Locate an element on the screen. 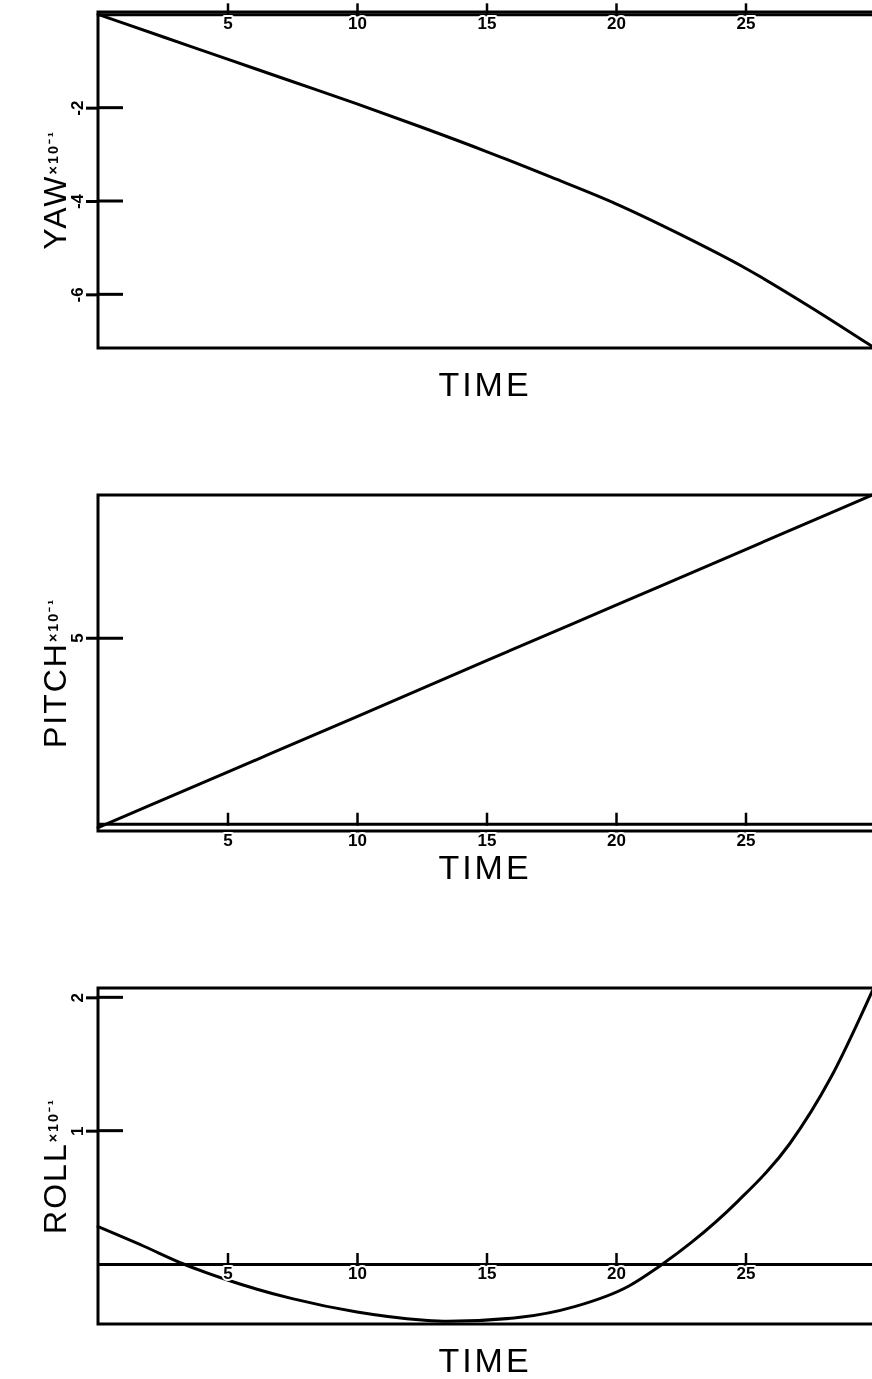 The width and height of the screenshot is (872, 1379). text: 5 is located at coordinates (77, 638).